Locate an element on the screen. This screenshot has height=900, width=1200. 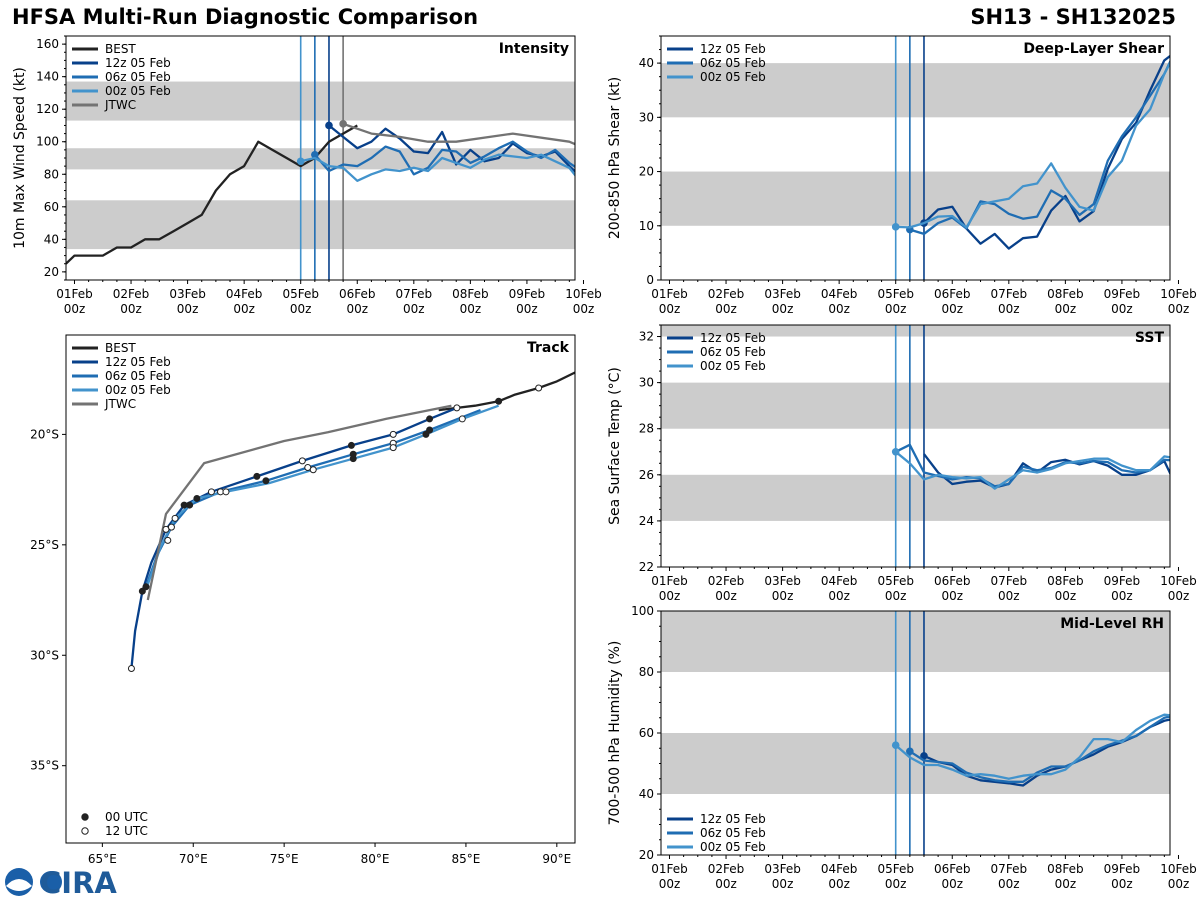
y-tick-label: 22 is located at coordinates (646, 567).